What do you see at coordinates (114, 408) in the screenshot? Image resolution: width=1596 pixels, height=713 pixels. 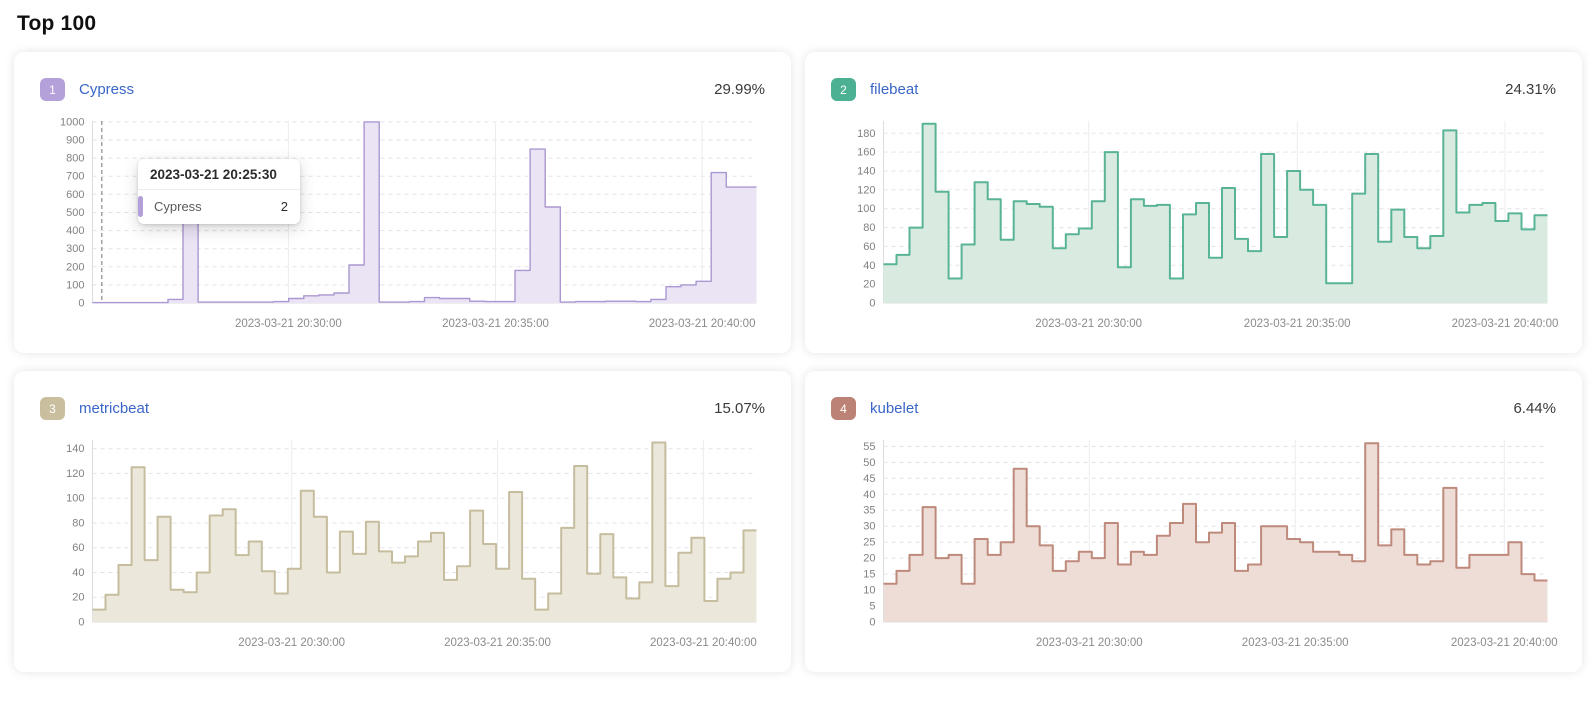 I see `series-name-link: metricbeat` at bounding box center [114, 408].